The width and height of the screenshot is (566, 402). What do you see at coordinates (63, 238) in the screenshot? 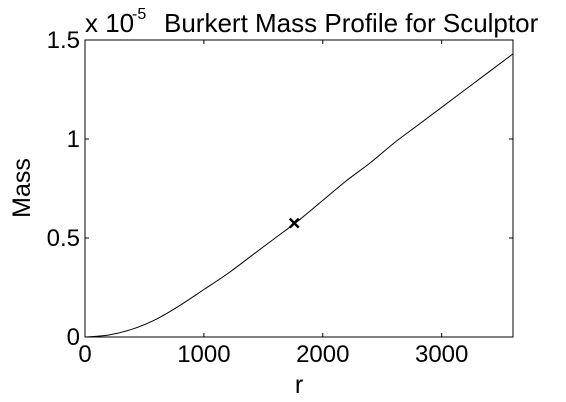
I see `y-tick-label: 0.5` at bounding box center [63, 238].